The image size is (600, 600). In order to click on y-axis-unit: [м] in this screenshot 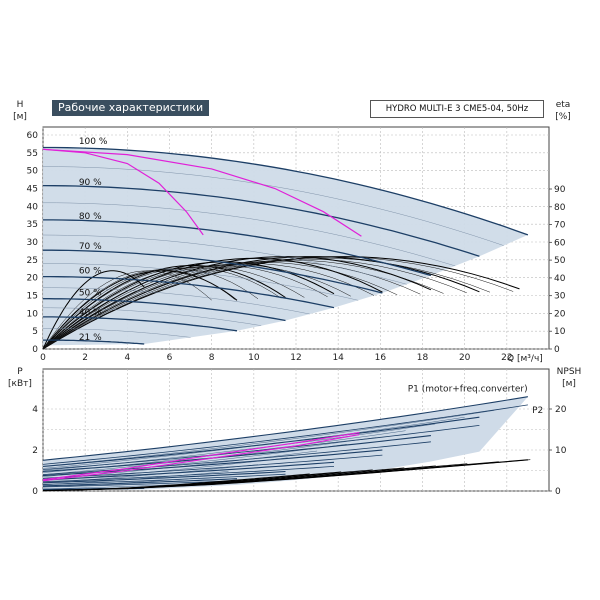, I will do `click(20, 117)`.